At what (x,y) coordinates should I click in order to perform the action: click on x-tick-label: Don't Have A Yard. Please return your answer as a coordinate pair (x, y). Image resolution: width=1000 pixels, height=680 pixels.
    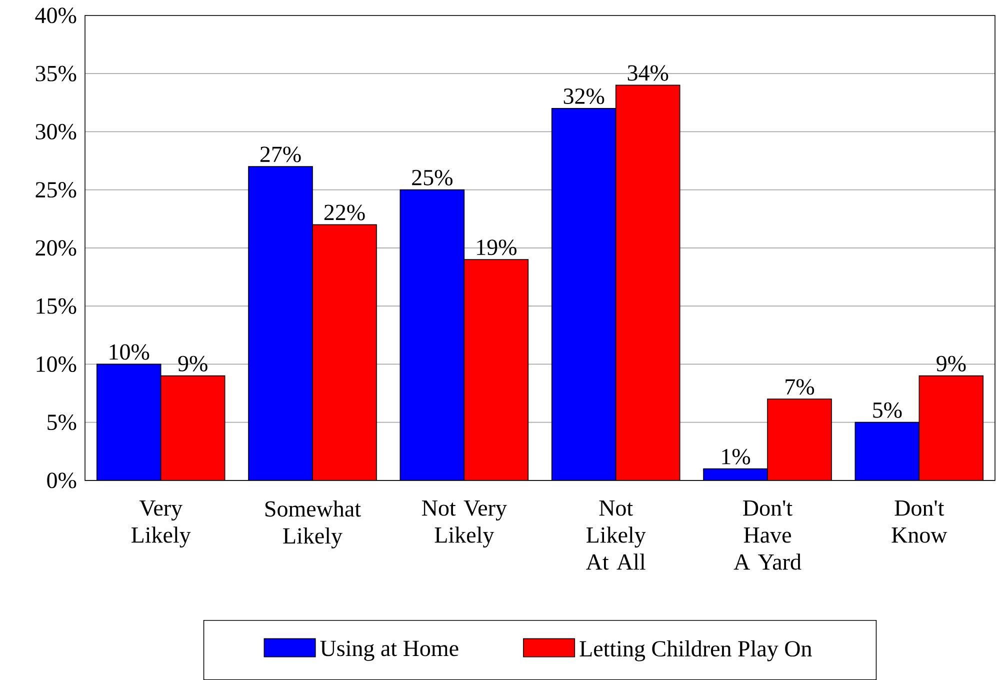
    Looking at the image, I should click on (768, 535).